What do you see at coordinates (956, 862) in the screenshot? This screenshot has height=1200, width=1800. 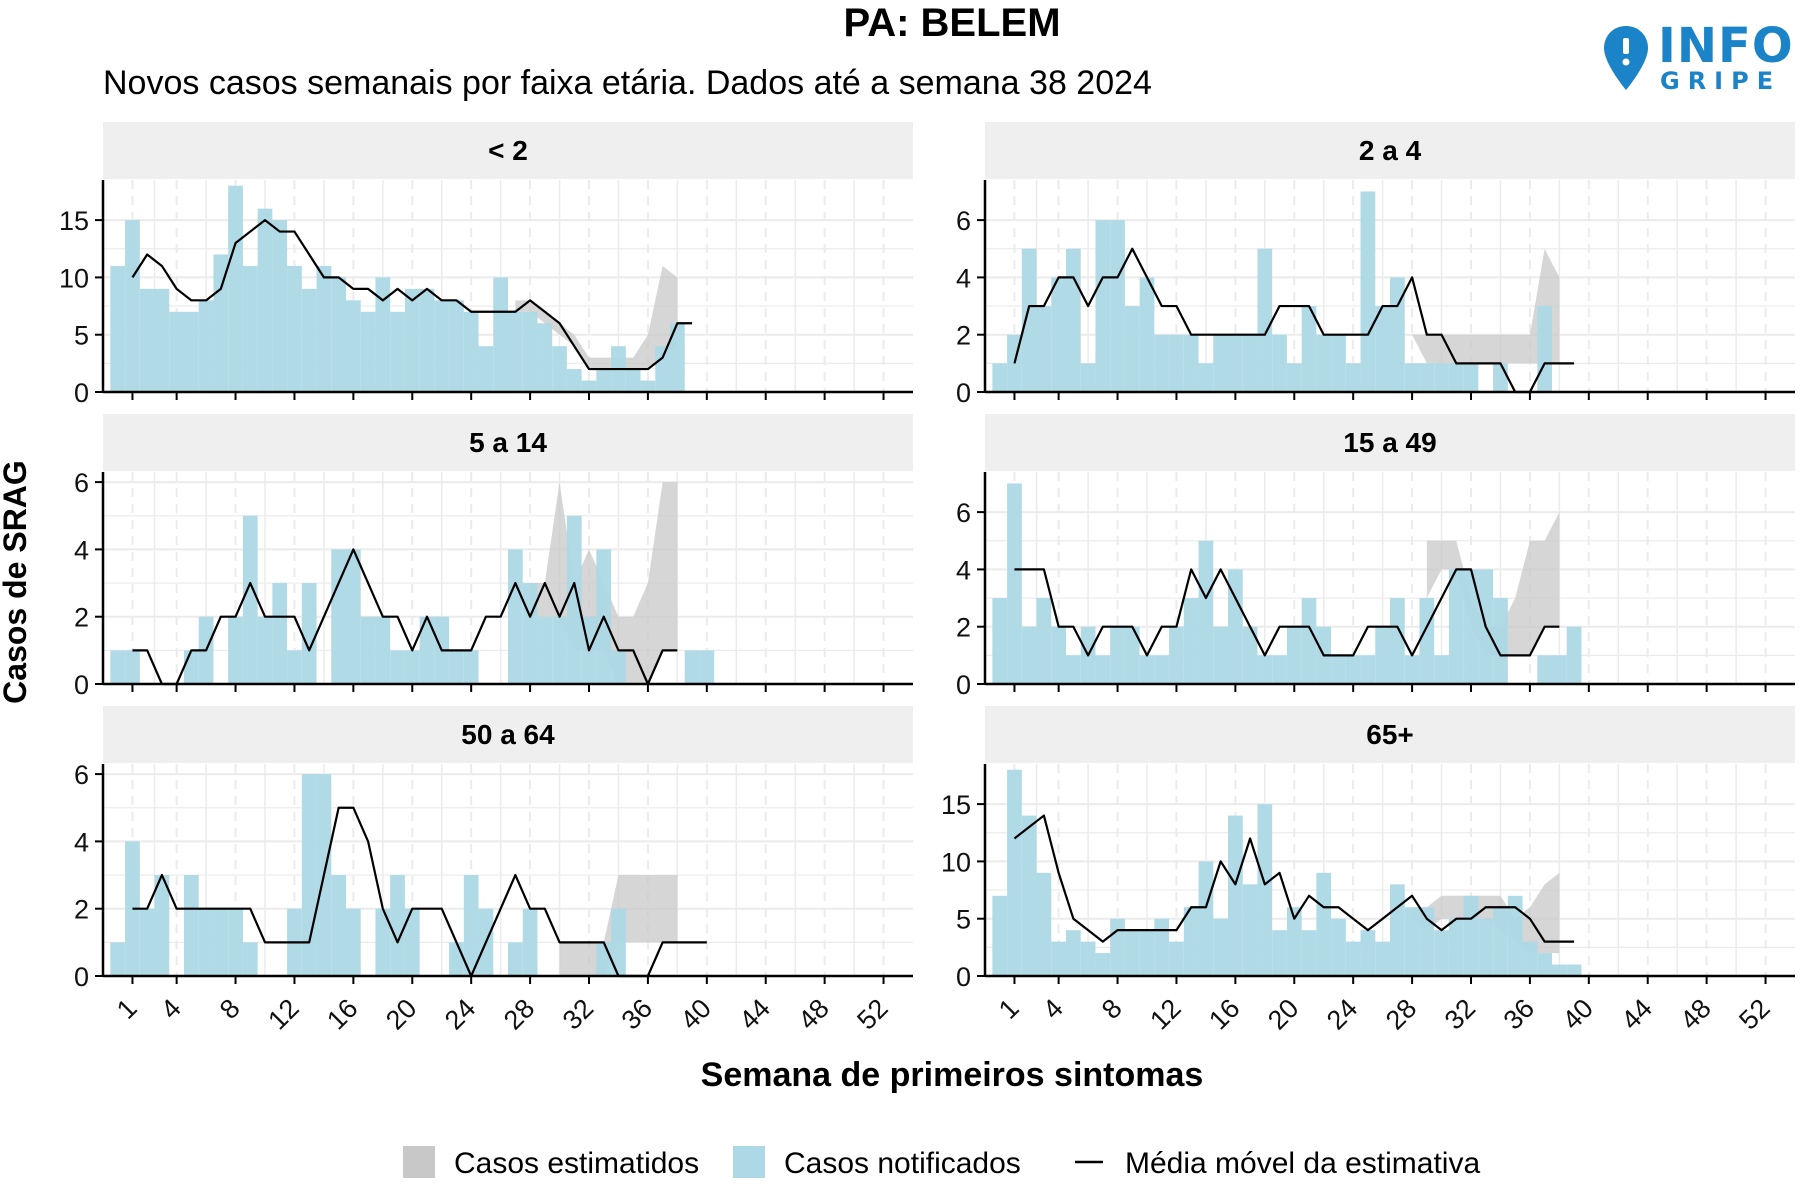 I see `y-tick-label: 10` at bounding box center [956, 862].